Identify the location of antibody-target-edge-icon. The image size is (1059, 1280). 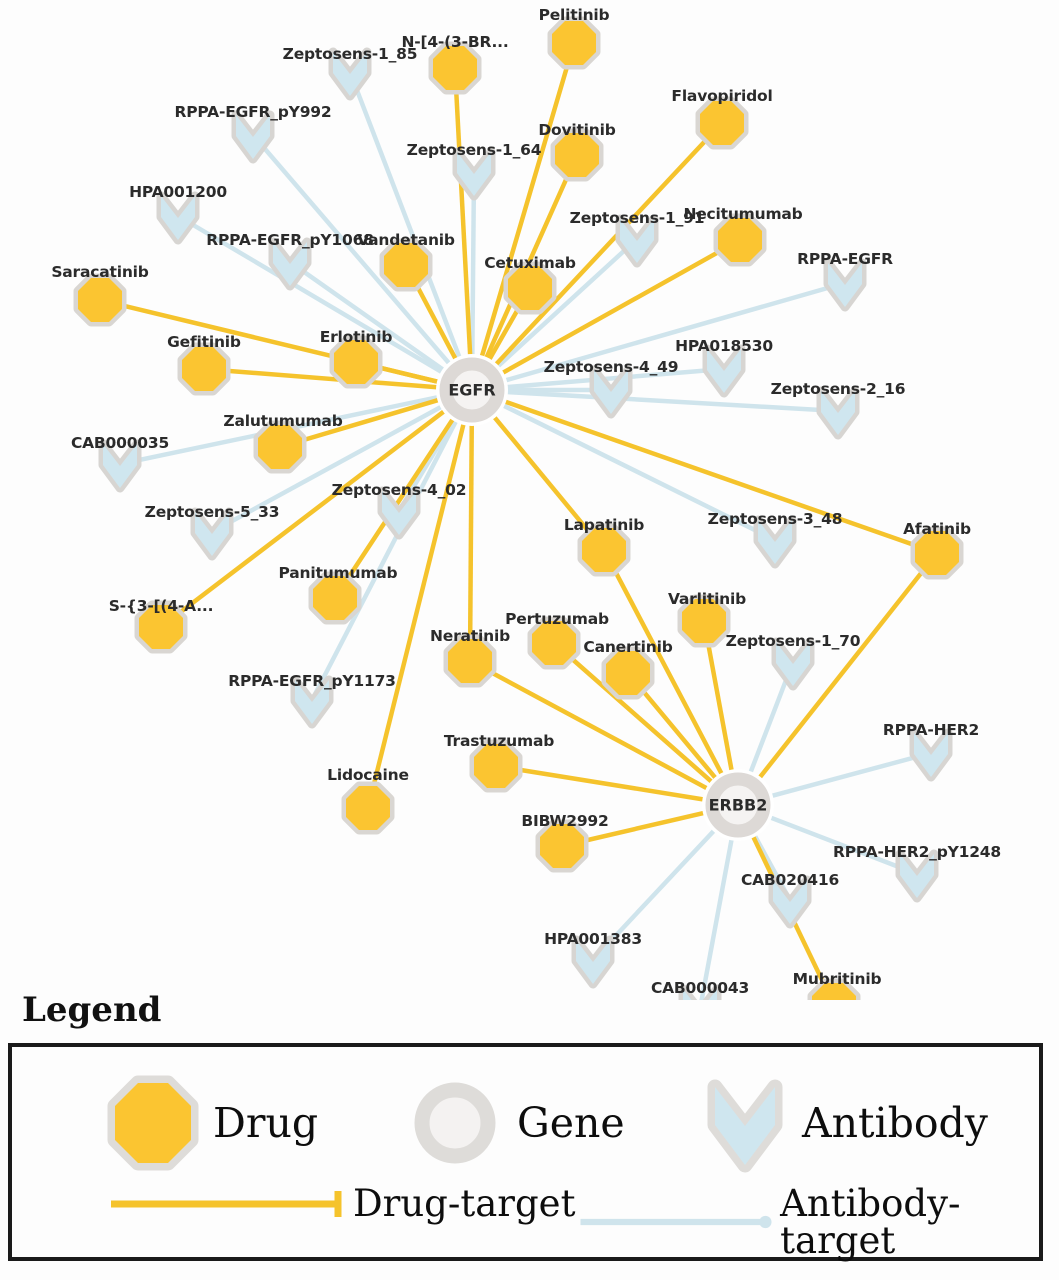
(676, 1222).